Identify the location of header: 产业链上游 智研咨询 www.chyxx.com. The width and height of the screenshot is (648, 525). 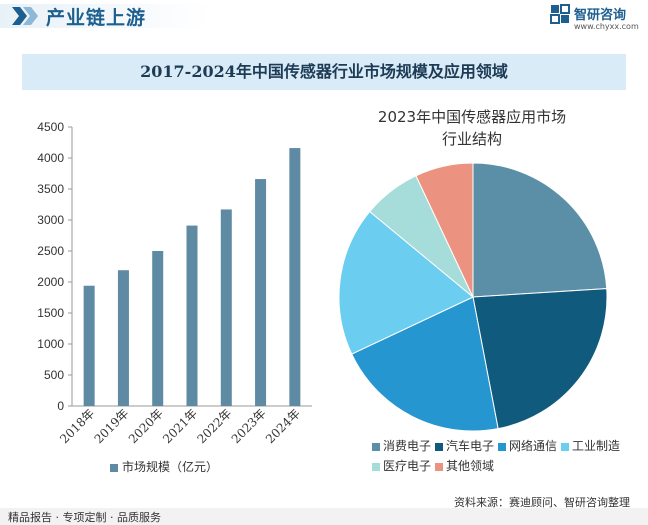
(324, 17).